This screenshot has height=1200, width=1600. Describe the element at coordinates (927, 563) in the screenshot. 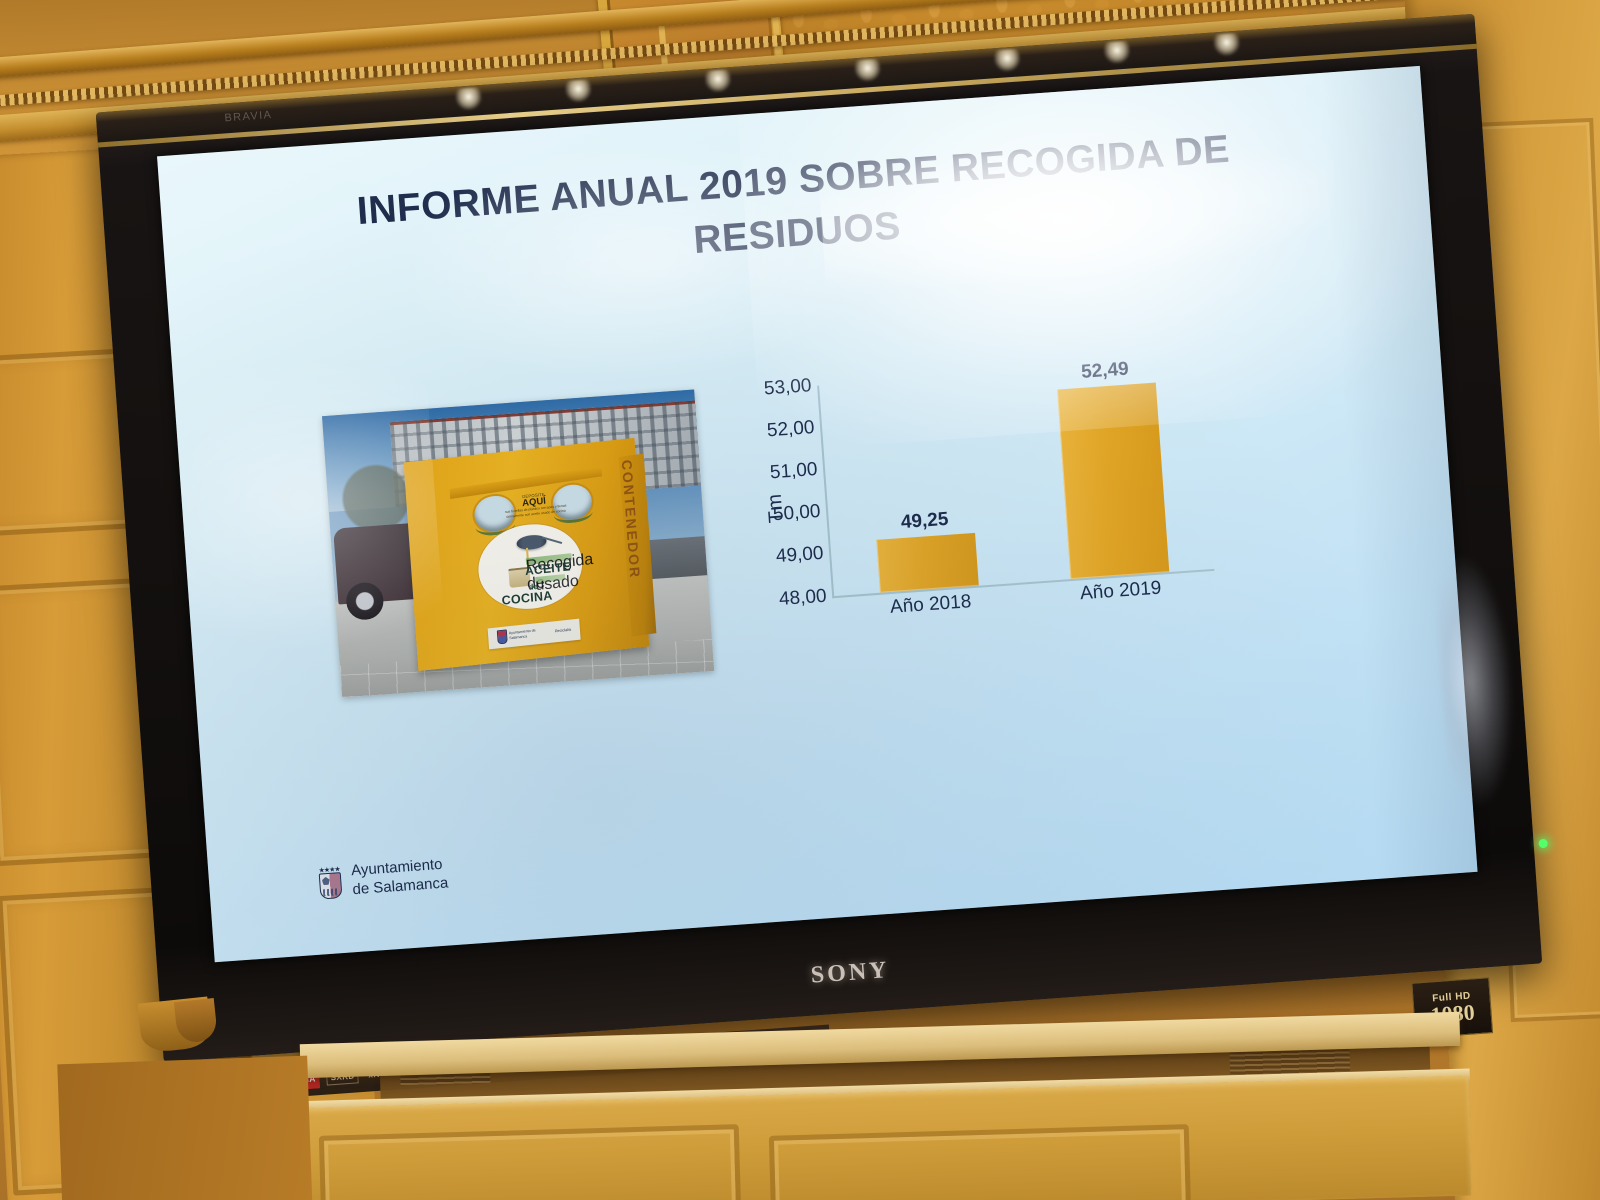

I see `chart-bar: 49,25 Año 2018` at that location.